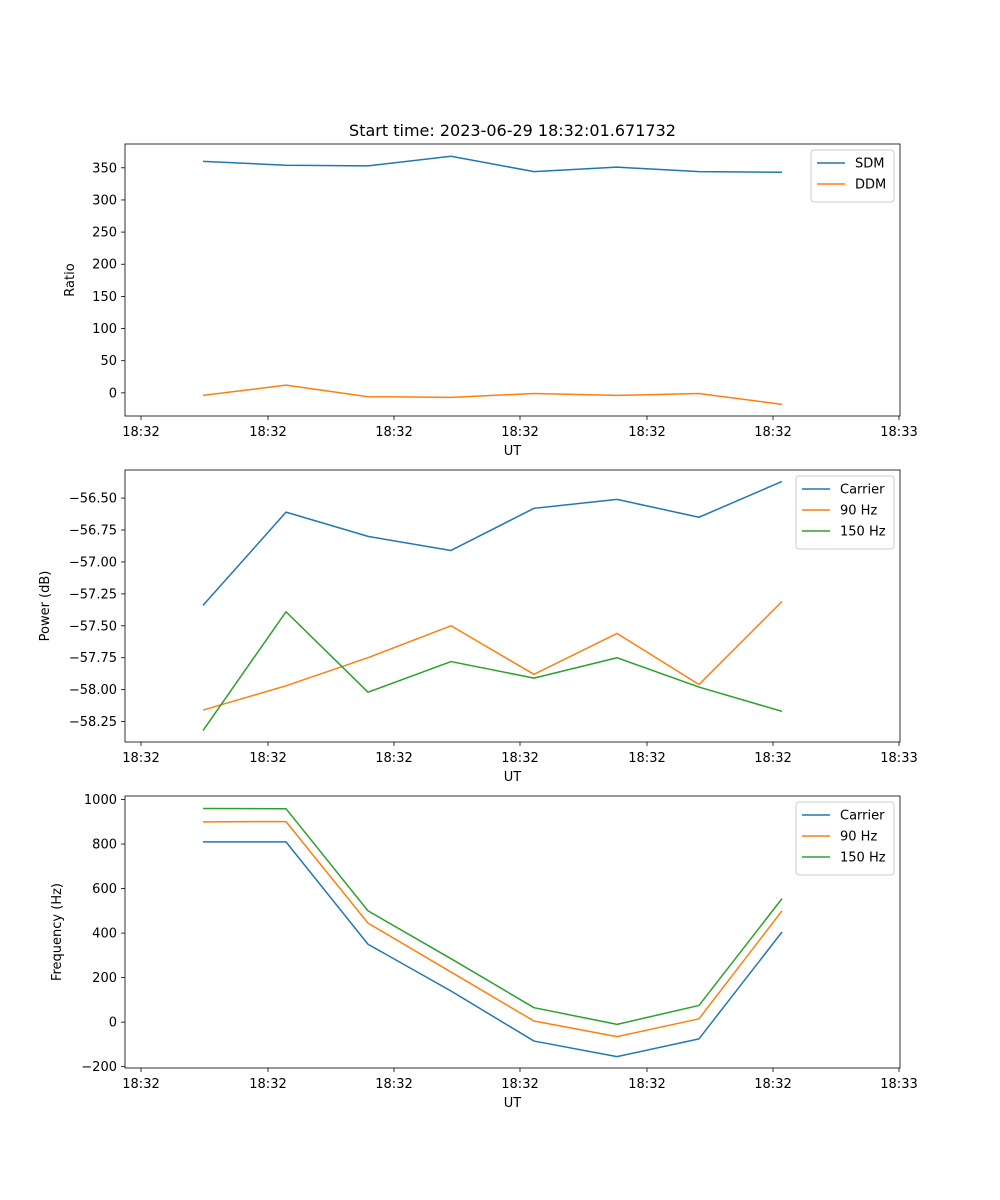  I want to click on y-tick-label: 600, so click(104, 889).